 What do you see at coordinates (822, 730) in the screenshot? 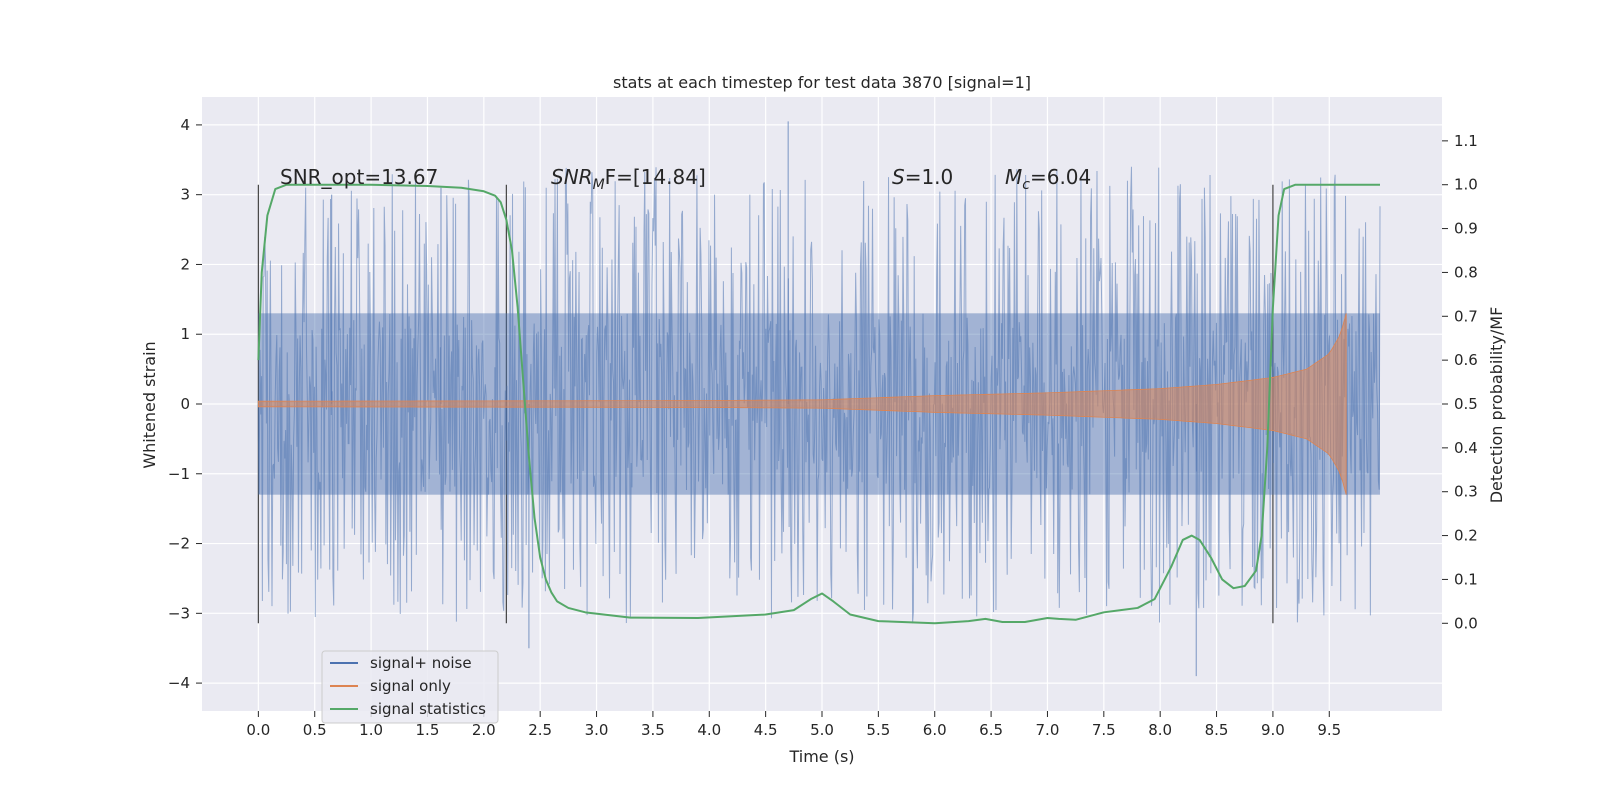
I see `x-tick-label-10: 5.0` at bounding box center [822, 730].